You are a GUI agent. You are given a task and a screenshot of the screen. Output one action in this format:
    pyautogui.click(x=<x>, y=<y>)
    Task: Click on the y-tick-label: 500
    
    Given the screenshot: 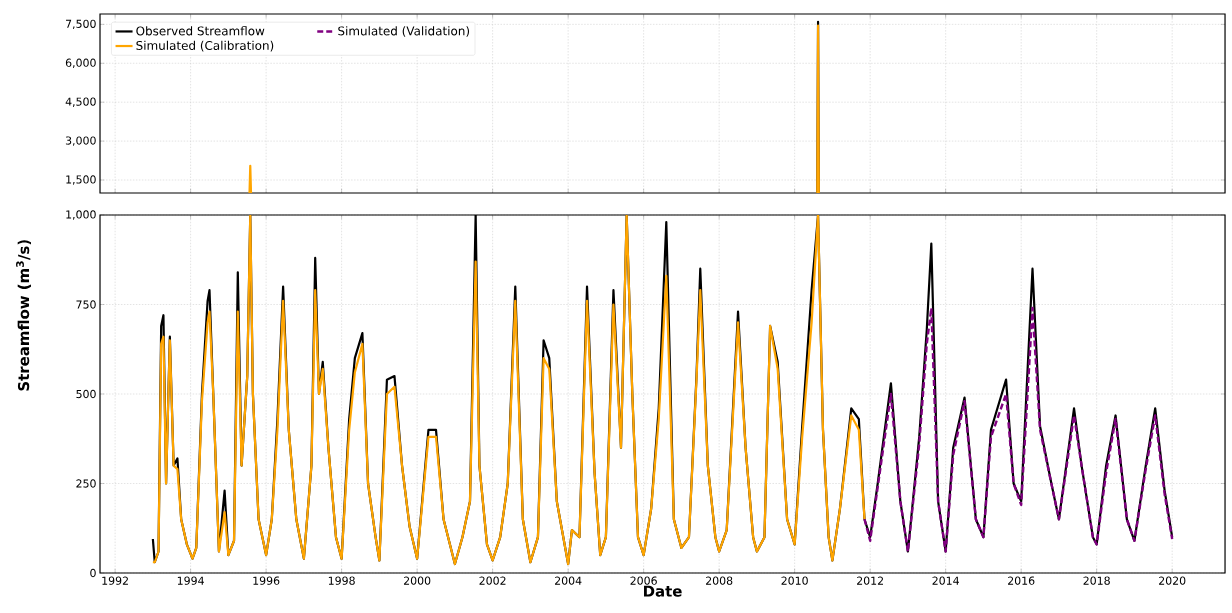 What is the action you would take?
    pyautogui.click(x=86, y=394)
    